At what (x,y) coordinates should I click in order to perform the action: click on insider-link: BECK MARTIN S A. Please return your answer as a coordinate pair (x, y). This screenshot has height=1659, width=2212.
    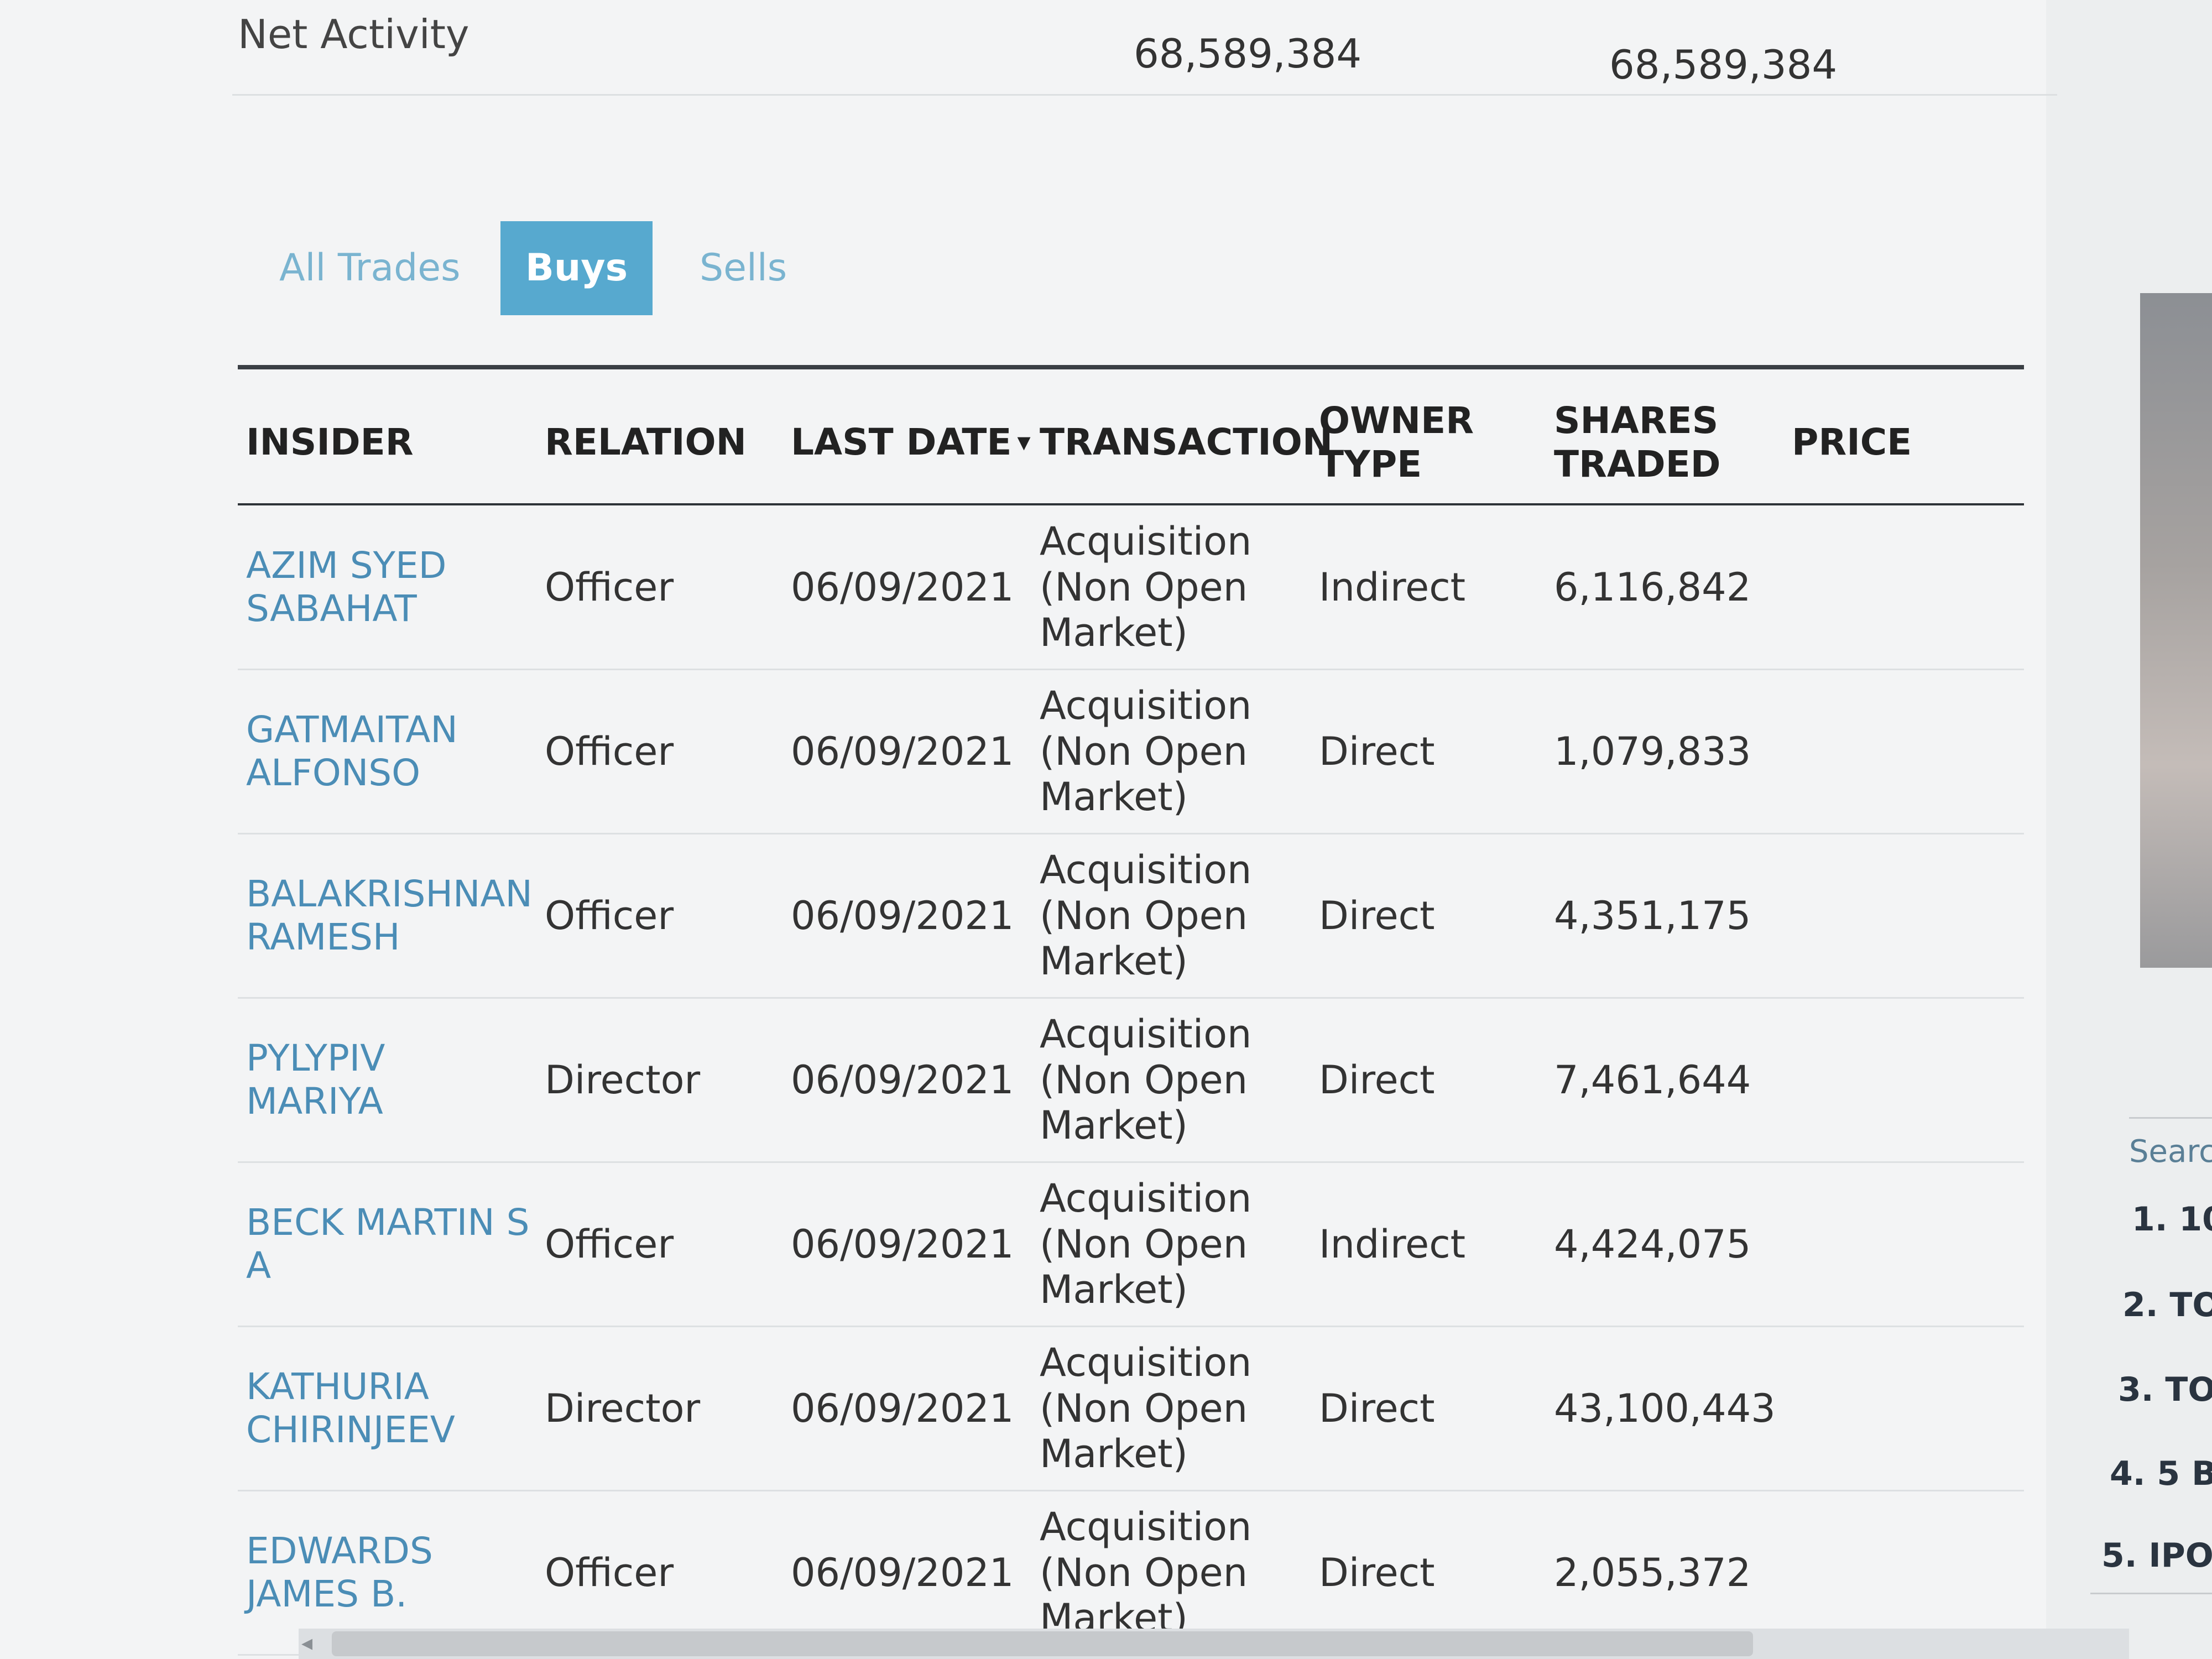
    Looking at the image, I should click on (388, 1244).